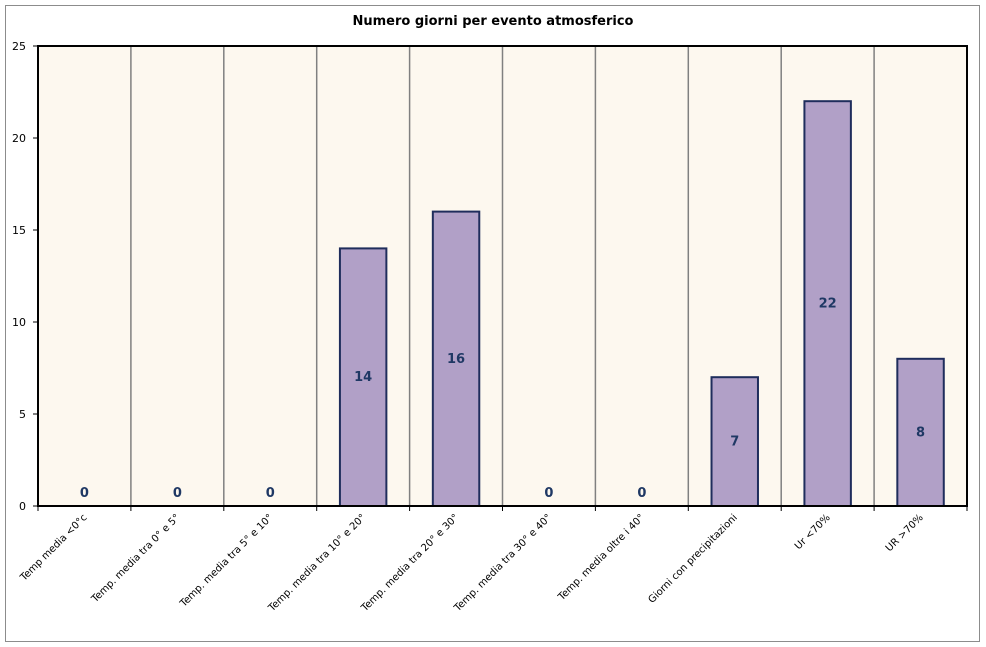  What do you see at coordinates (813, 532) in the screenshot?
I see `x-tick-label: Ur <70%` at bounding box center [813, 532].